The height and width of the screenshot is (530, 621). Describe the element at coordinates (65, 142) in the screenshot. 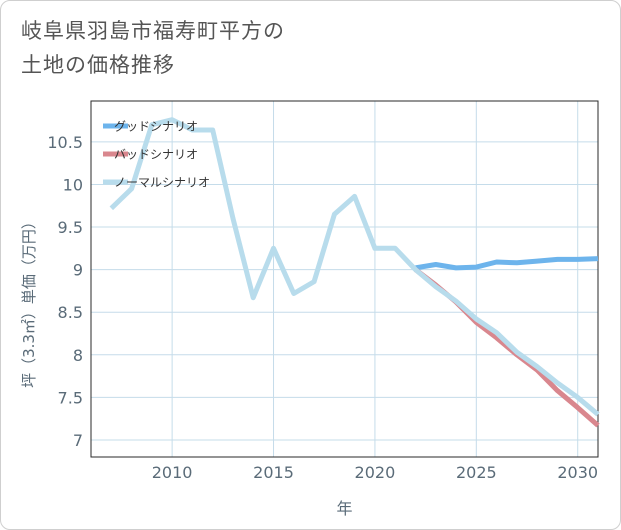

I see `y-tick-label: 10.5` at that location.